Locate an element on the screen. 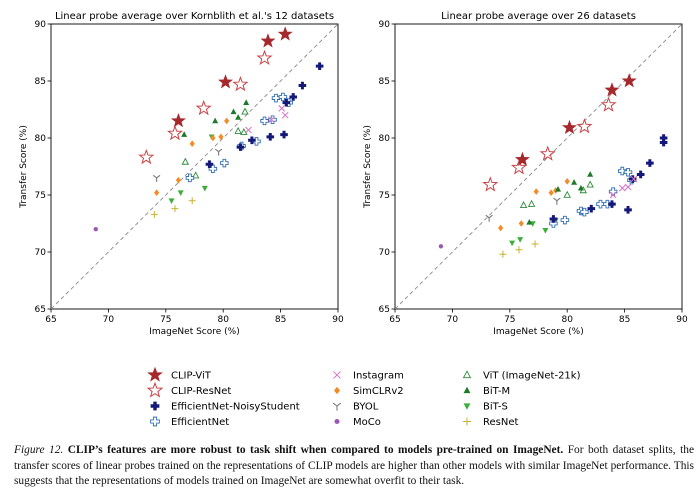 The image size is (698, 500). legend-item-bit-m: BiT-M is located at coordinates (486, 391).